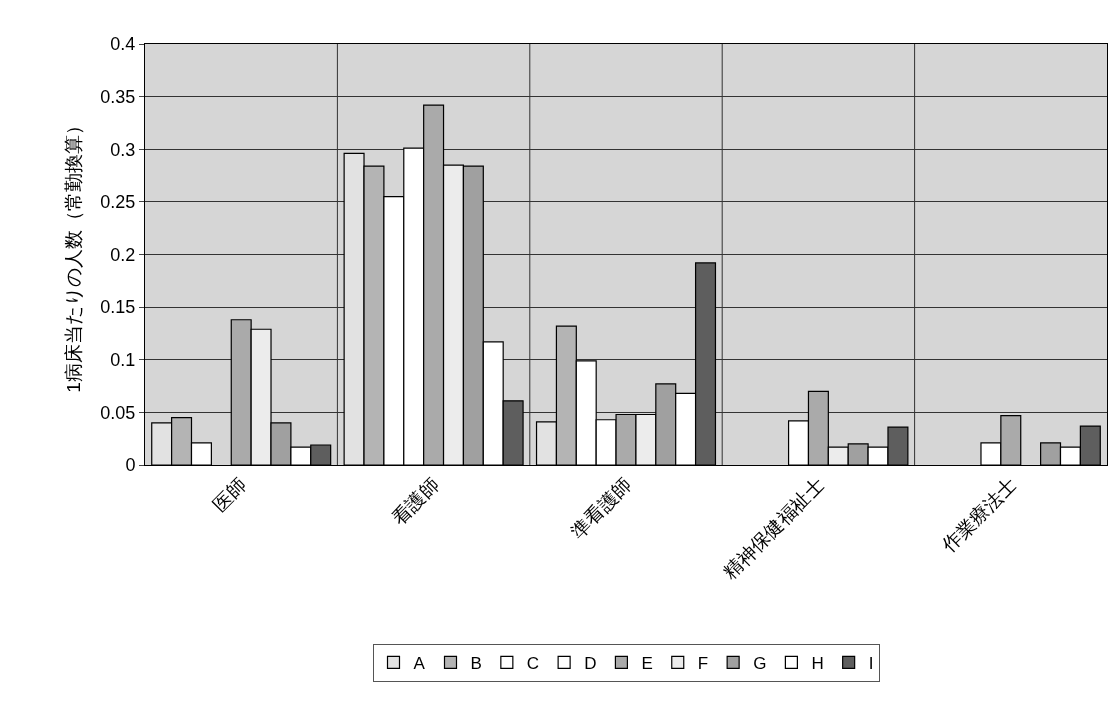 Image resolution: width=1119 pixels, height=719 pixels. What do you see at coordinates (123, 254) in the screenshot?
I see `y-tick-label: 0.2` at bounding box center [123, 254].